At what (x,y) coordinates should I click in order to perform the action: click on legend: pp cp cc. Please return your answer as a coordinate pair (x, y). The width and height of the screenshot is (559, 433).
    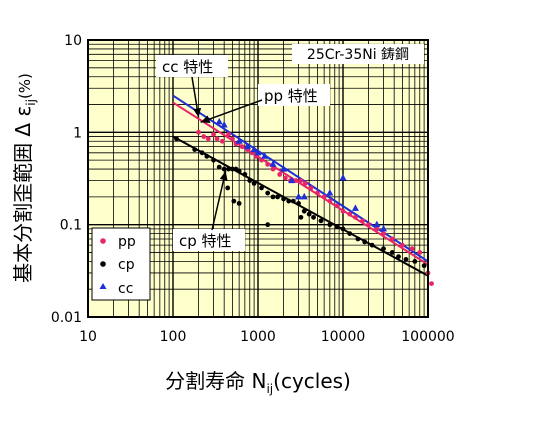
    Looking at the image, I should click on (121, 264).